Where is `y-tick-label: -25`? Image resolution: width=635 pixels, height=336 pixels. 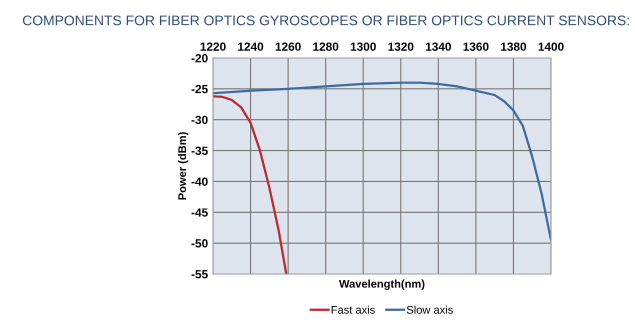 y-tick-label: -25 is located at coordinates (200, 89).